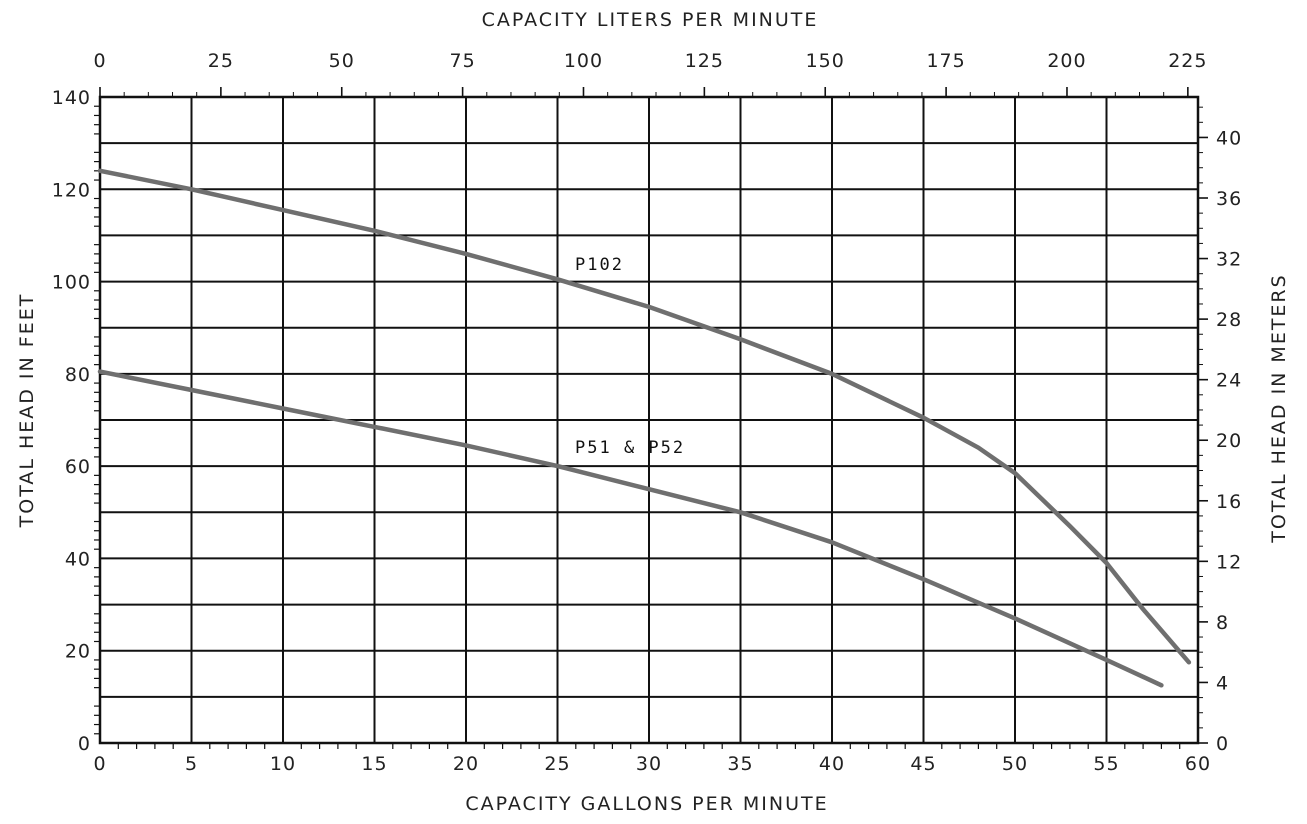  I want to click on y-tick-label: 60, so click(78, 467).